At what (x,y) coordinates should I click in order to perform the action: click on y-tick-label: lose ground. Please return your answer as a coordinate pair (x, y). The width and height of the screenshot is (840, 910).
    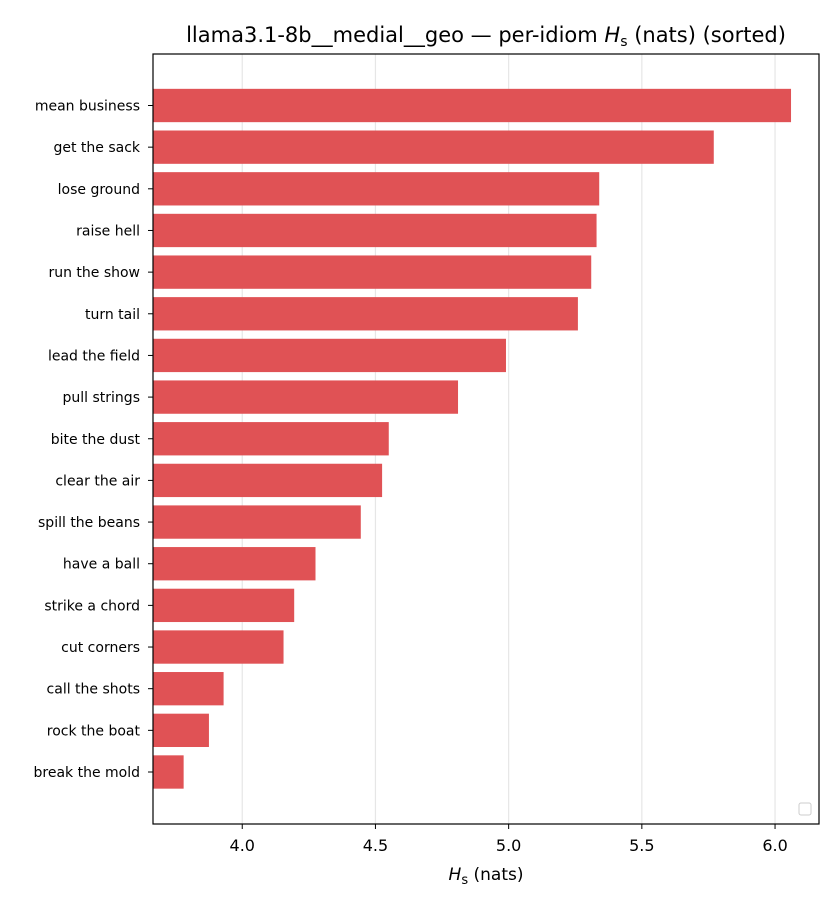
    Looking at the image, I should click on (99, 190).